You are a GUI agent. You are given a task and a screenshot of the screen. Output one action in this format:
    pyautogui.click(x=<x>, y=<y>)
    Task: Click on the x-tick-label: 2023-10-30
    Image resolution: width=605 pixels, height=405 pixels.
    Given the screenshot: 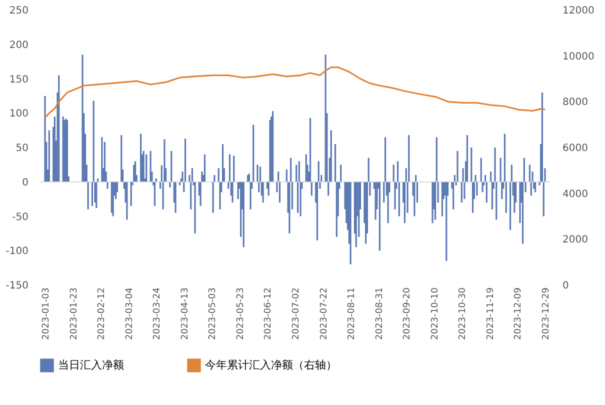 What is the action you would take?
    pyautogui.click(x=463, y=313)
    